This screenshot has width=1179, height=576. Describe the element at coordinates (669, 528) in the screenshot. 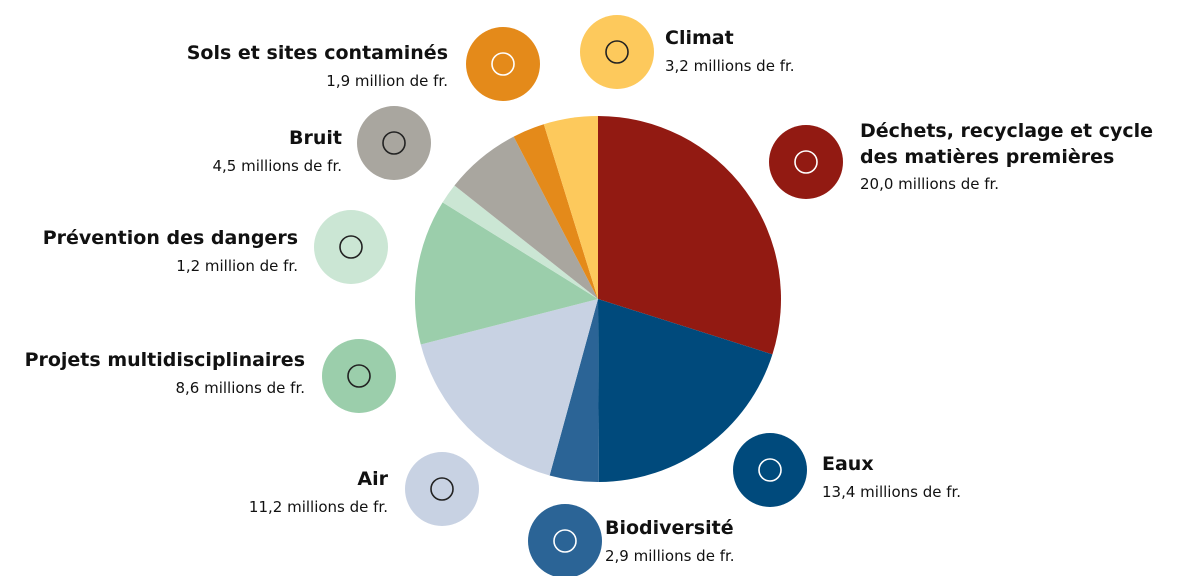

I see `category-name: Biodiversité` at that location.